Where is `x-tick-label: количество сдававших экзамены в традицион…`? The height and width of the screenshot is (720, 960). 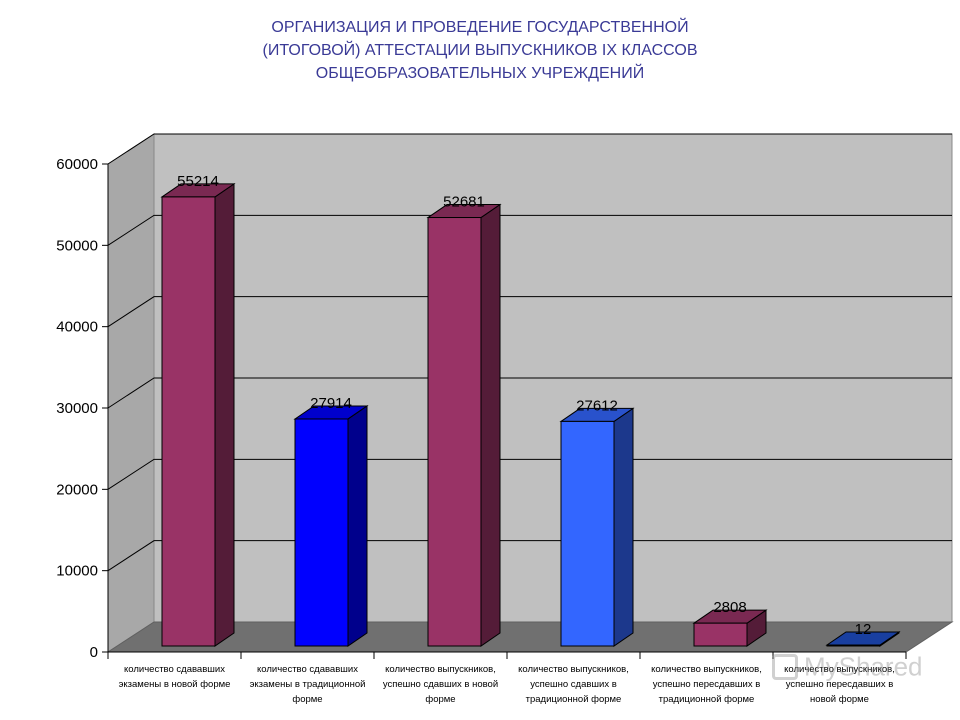 x-tick-label: количество сдававших экзамены в традицион… is located at coordinates (308, 684).